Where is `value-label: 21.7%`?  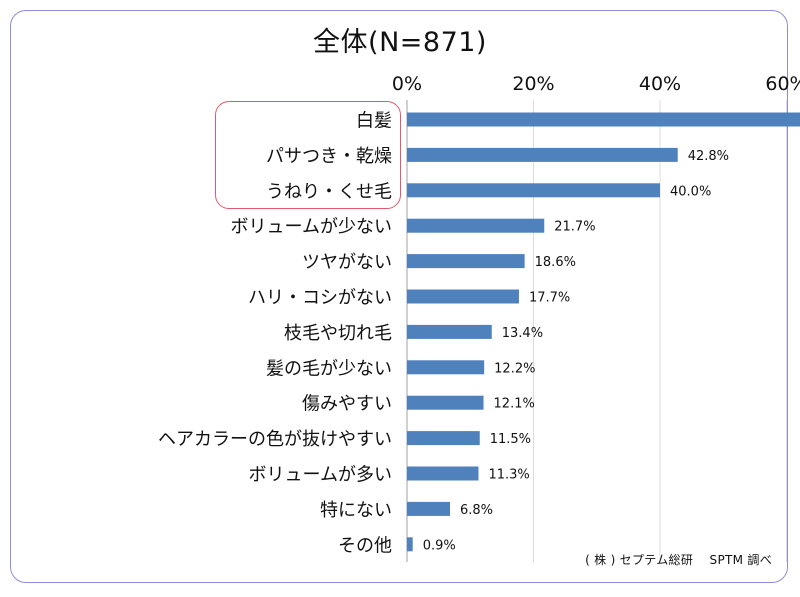
value-label: 21.7% is located at coordinates (574, 227).